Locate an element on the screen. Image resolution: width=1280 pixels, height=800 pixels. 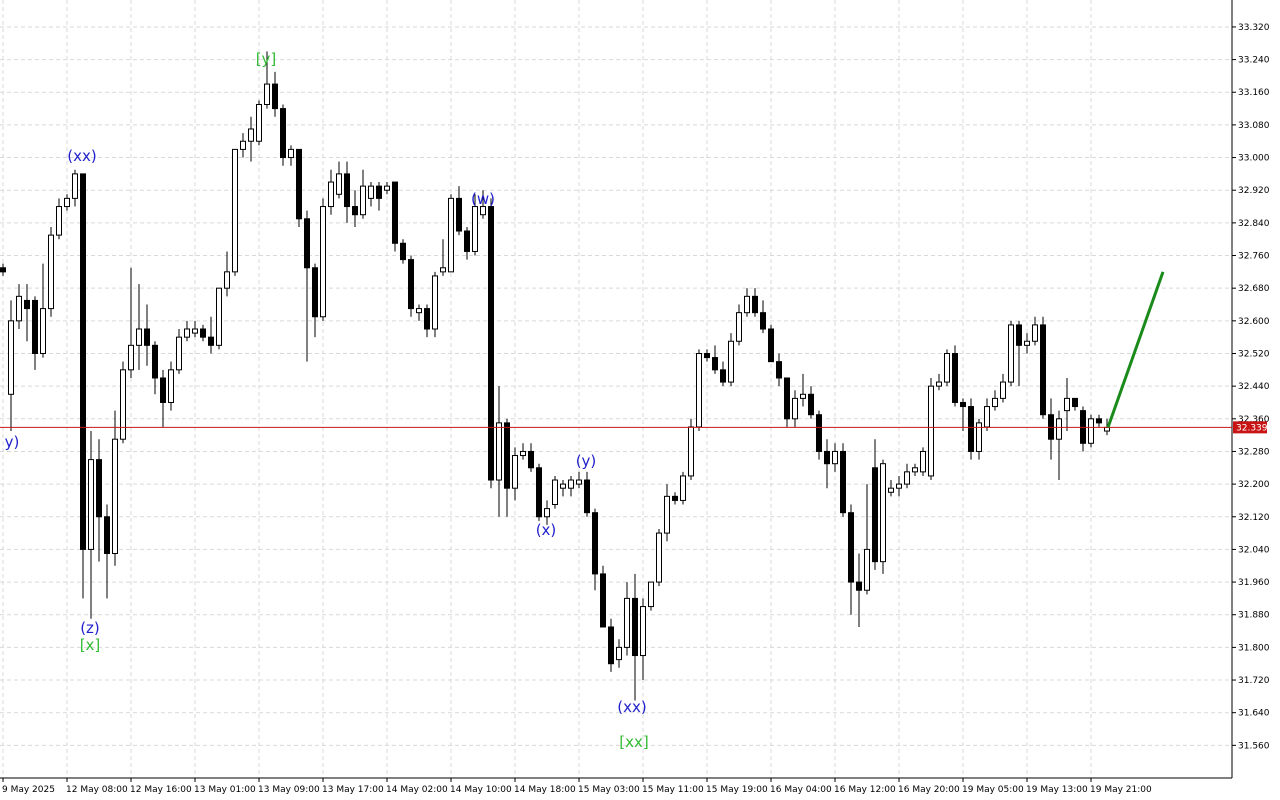
wave-label: (y) is located at coordinates (586, 461).